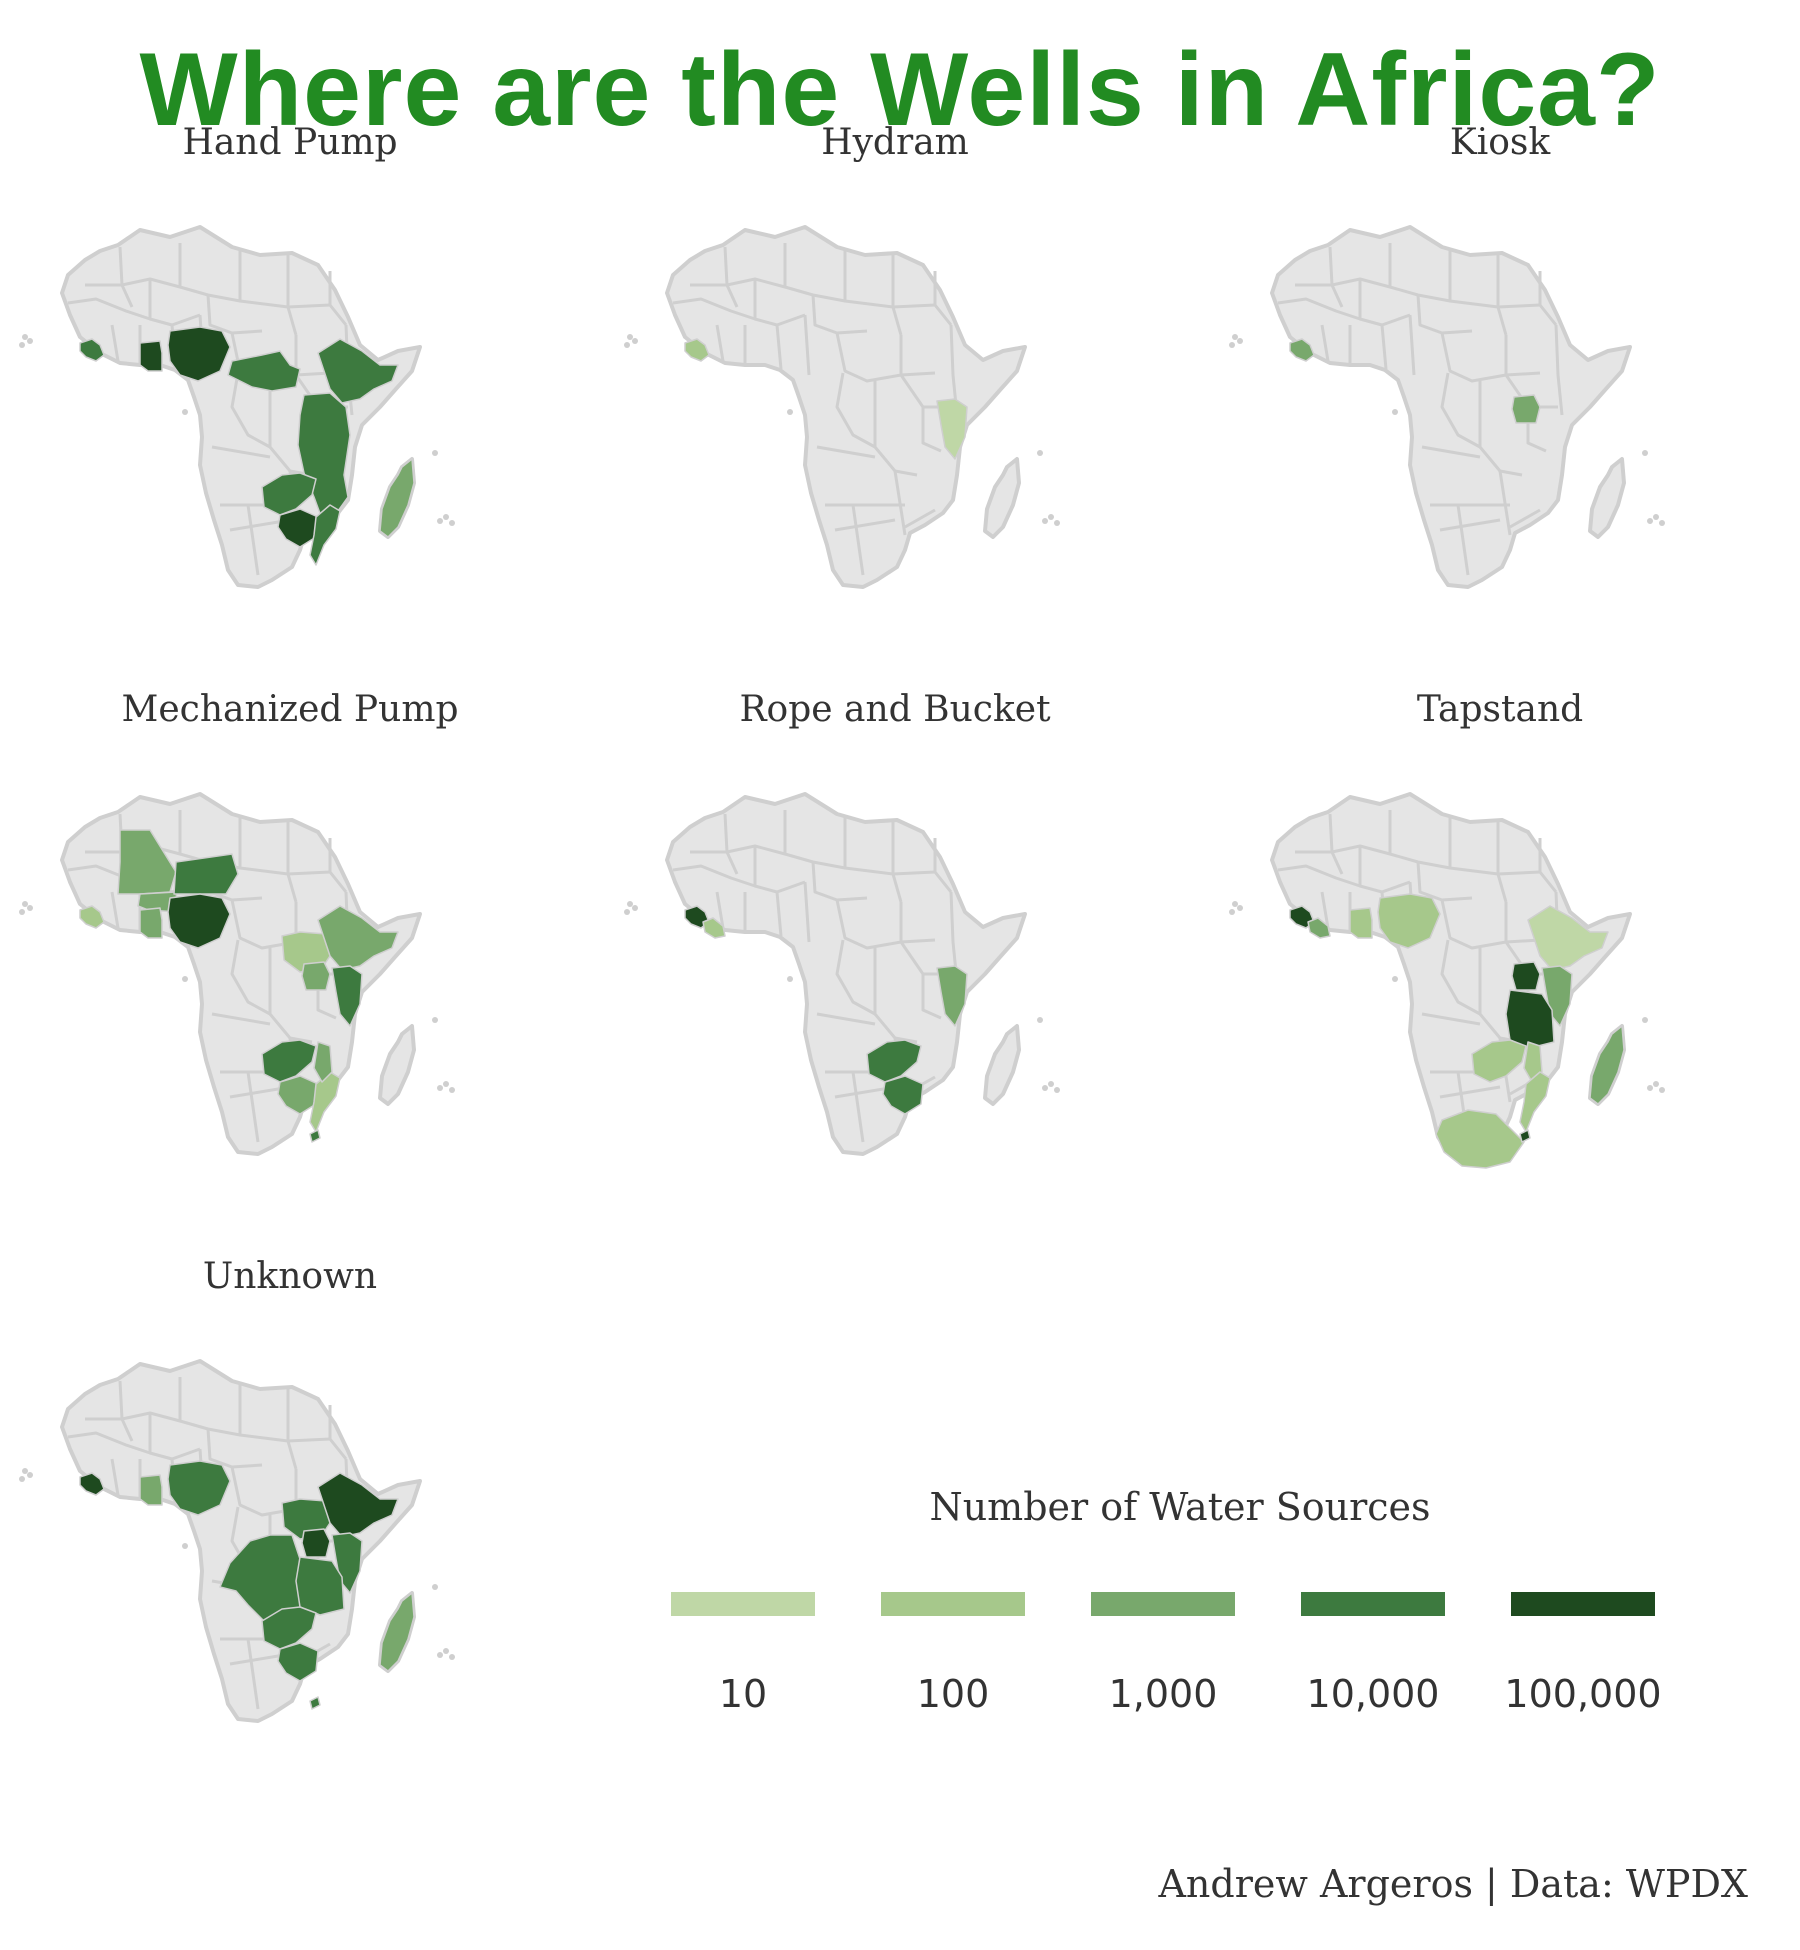 The width and height of the screenshot is (1800, 1950). What do you see at coordinates (323, 1062) in the screenshot?
I see `region-malawi` at bounding box center [323, 1062].